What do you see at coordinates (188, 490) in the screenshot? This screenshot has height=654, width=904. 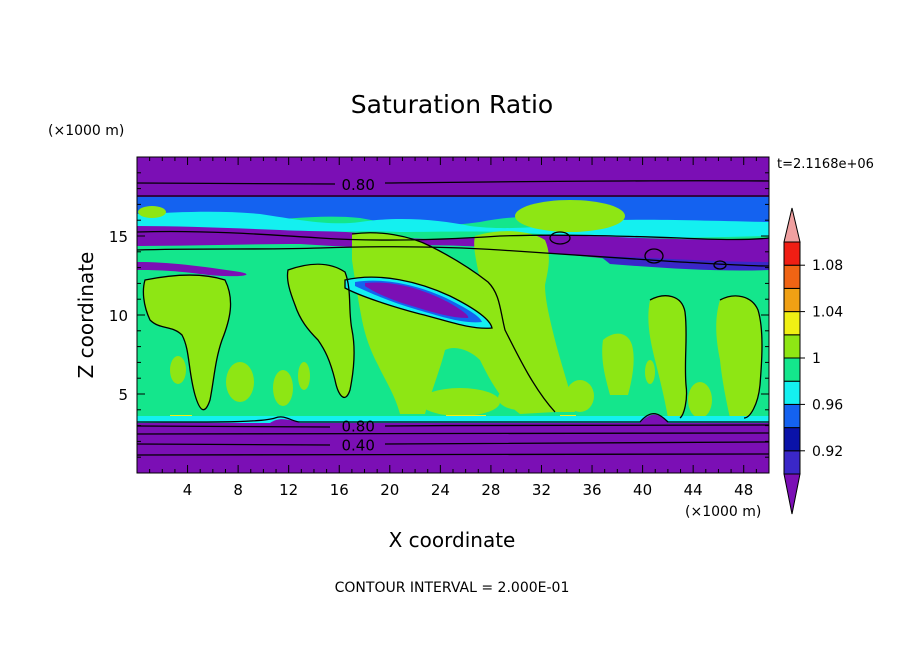 I see `x-tick-label: 4` at bounding box center [188, 490].